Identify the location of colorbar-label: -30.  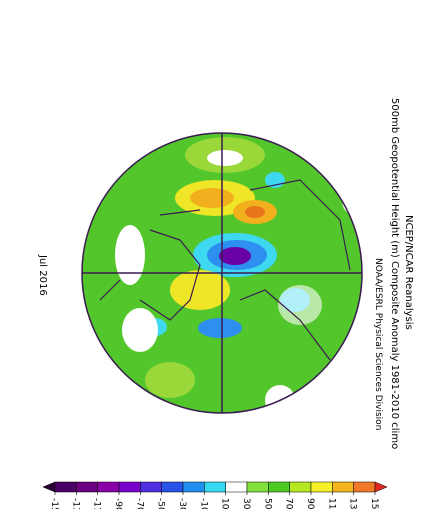
(182, 503).